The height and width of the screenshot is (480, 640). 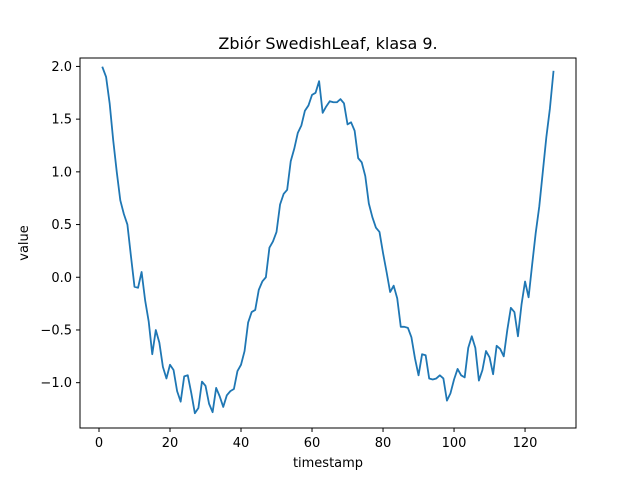 What do you see at coordinates (383, 443) in the screenshot?
I see `x-tick-label: 80` at bounding box center [383, 443].